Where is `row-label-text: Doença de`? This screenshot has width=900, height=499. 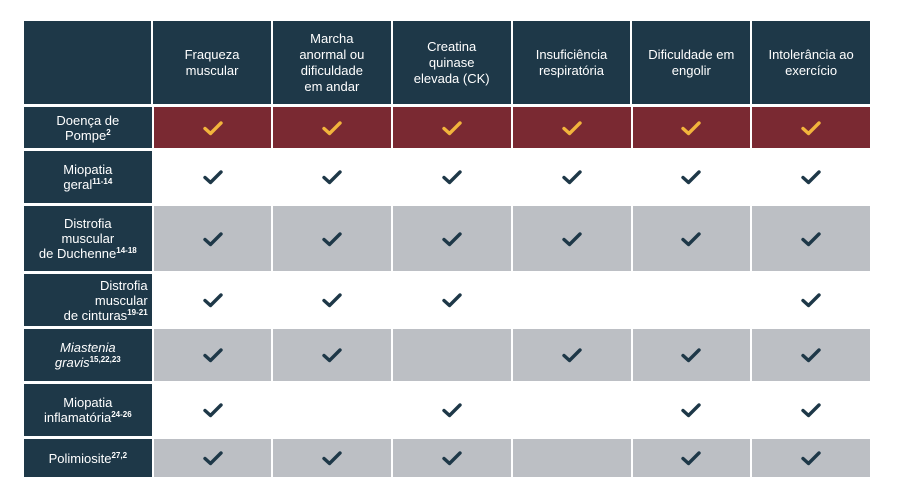 row-label-text: Doença de is located at coordinates (88, 120).